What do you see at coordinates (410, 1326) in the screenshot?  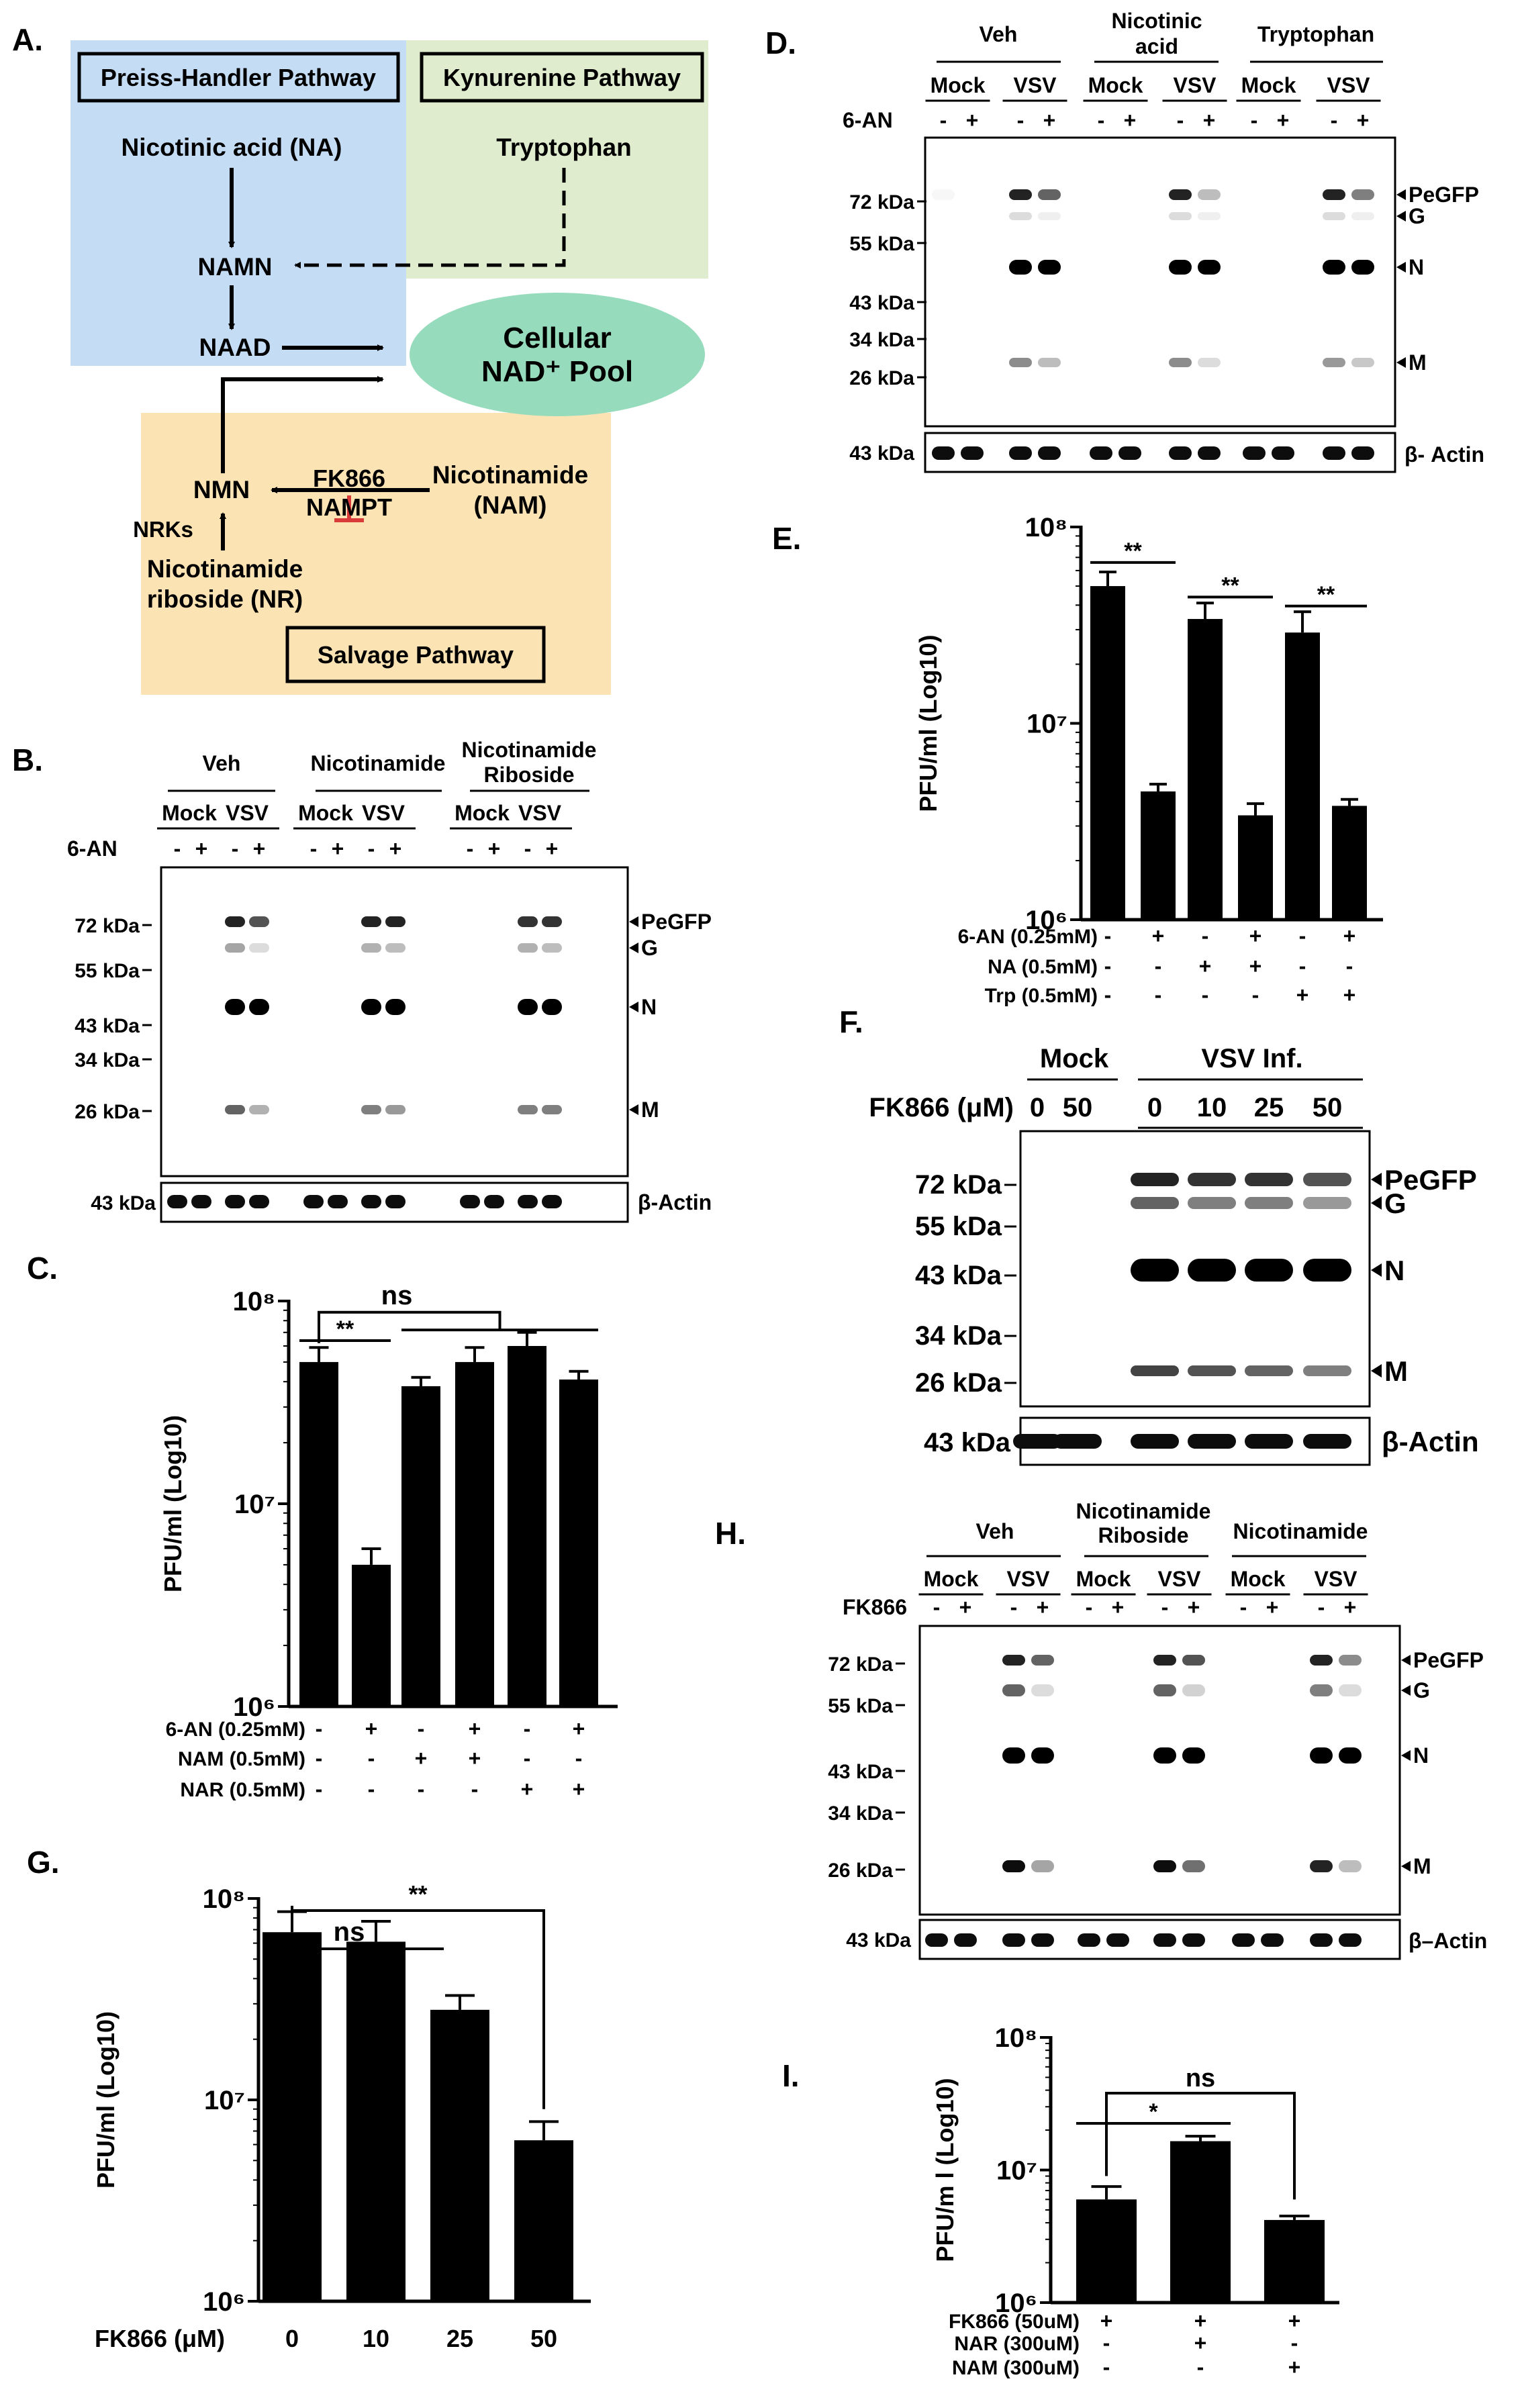 I see `significance-bracket` at bounding box center [410, 1326].